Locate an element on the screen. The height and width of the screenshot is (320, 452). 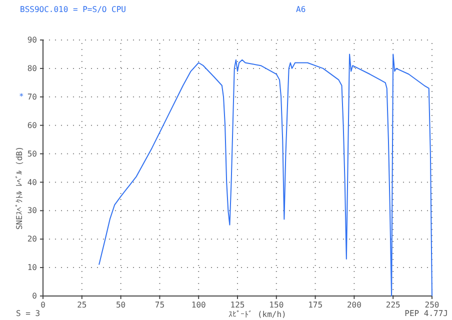
x-tick-label: 150 is located at coordinates (276, 305).